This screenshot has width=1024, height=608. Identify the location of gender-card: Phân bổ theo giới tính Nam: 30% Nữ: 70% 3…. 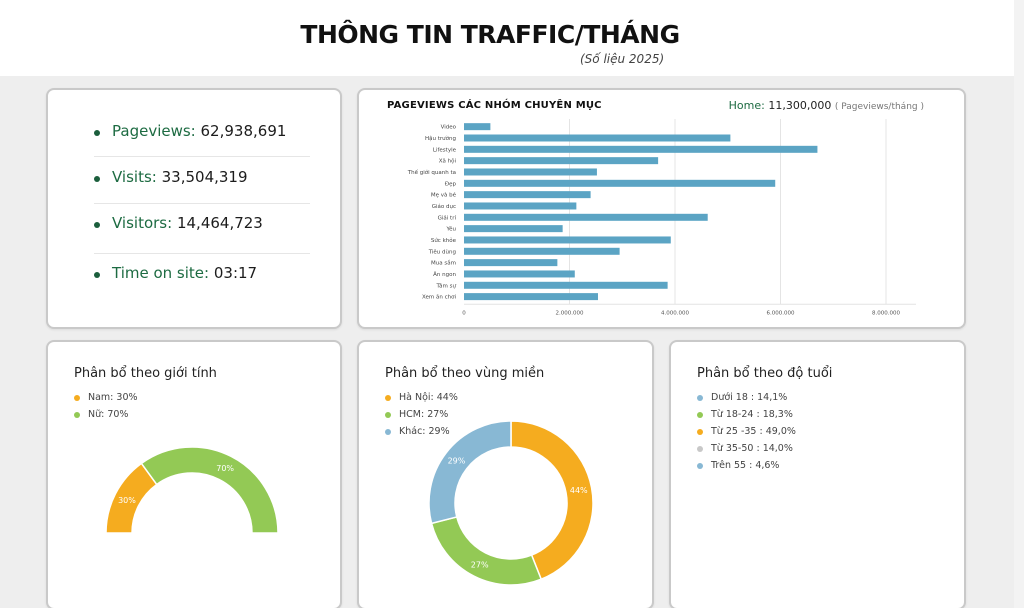
(194, 474).